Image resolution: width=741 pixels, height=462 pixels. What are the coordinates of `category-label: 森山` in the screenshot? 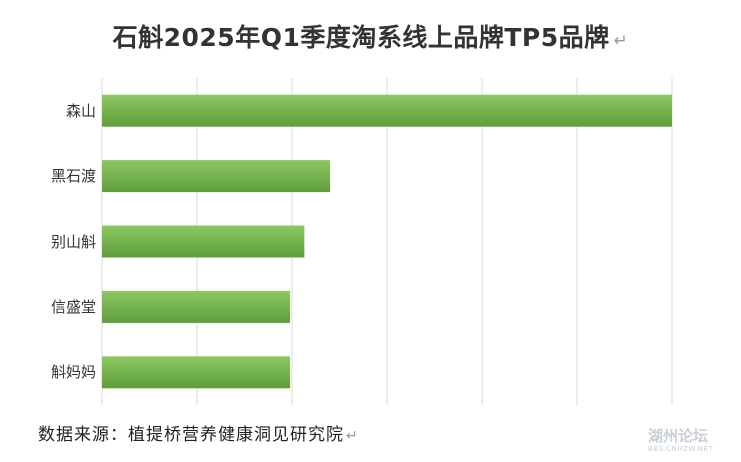 It's located at (80, 110).